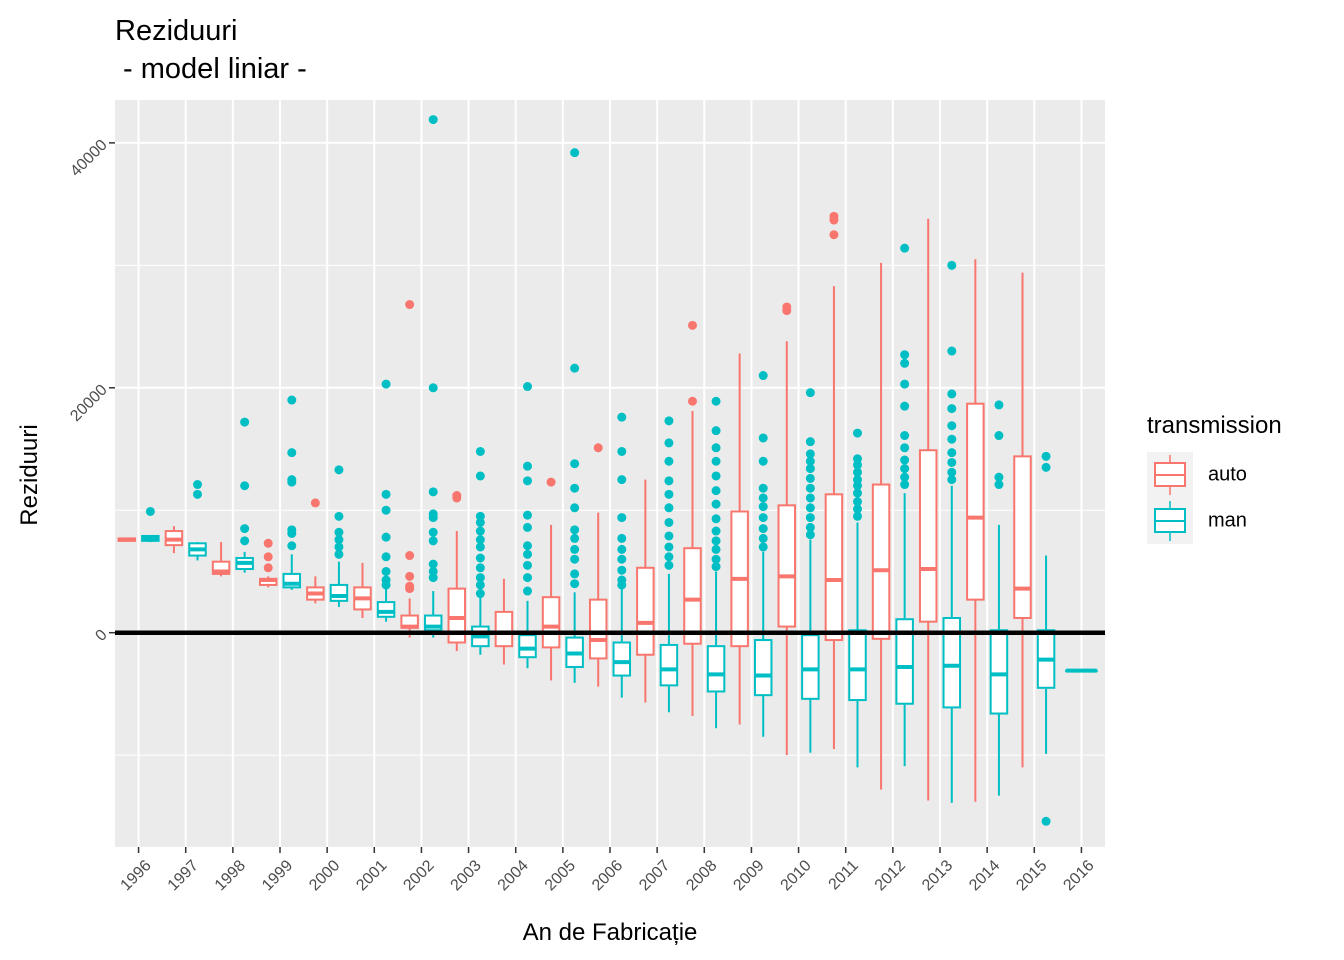 Image resolution: width=1344 pixels, height=960 pixels. What do you see at coordinates (136, 875) in the screenshot?
I see `x-tick-label: 1996` at bounding box center [136, 875].